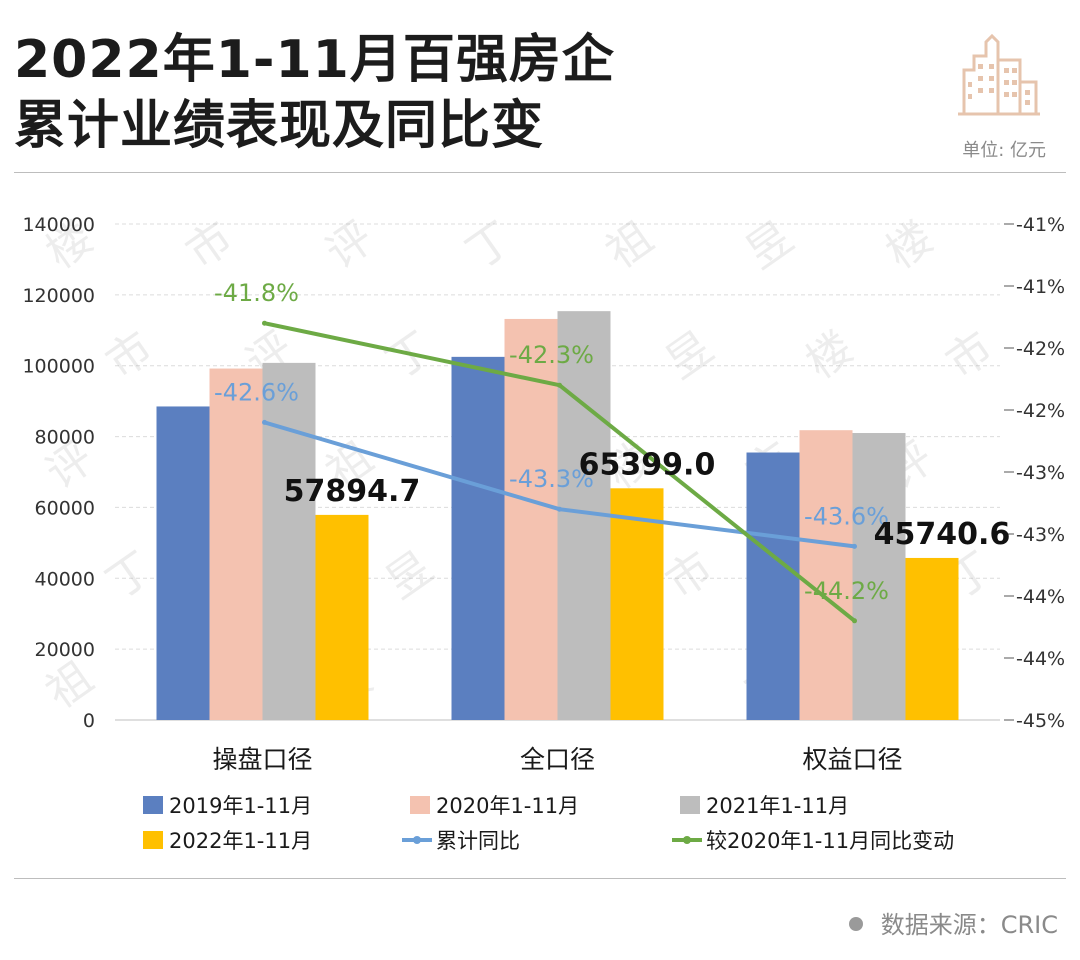  What do you see at coordinates (58, 225) in the screenshot?
I see `y-left-tick-label: 140000` at bounding box center [58, 225].